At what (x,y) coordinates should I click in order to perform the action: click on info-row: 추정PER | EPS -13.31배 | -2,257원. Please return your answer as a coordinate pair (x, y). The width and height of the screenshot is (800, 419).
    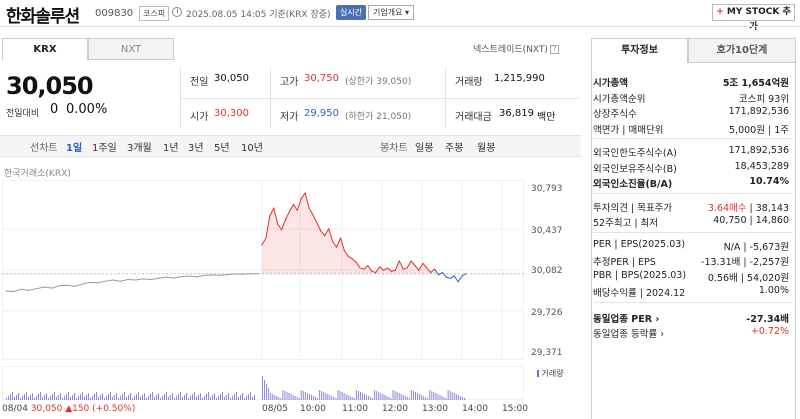
    Looking at the image, I should click on (693, 261).